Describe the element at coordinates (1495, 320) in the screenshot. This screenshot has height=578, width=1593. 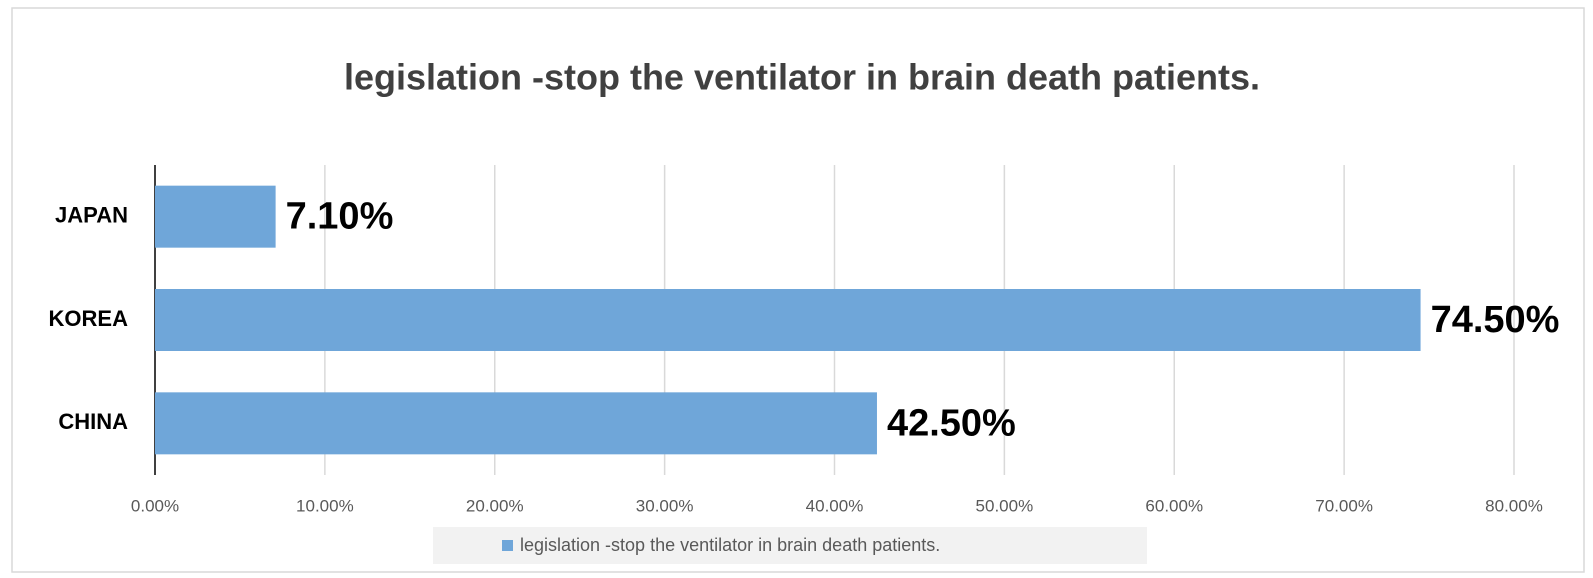
I see `data-label: 74.50%` at that location.